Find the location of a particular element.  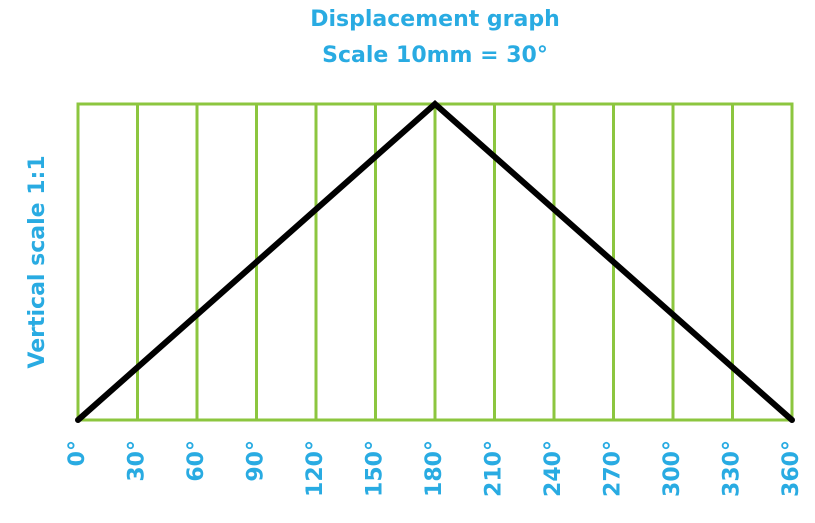

x-tick-label: 180° is located at coordinates (434, 468).